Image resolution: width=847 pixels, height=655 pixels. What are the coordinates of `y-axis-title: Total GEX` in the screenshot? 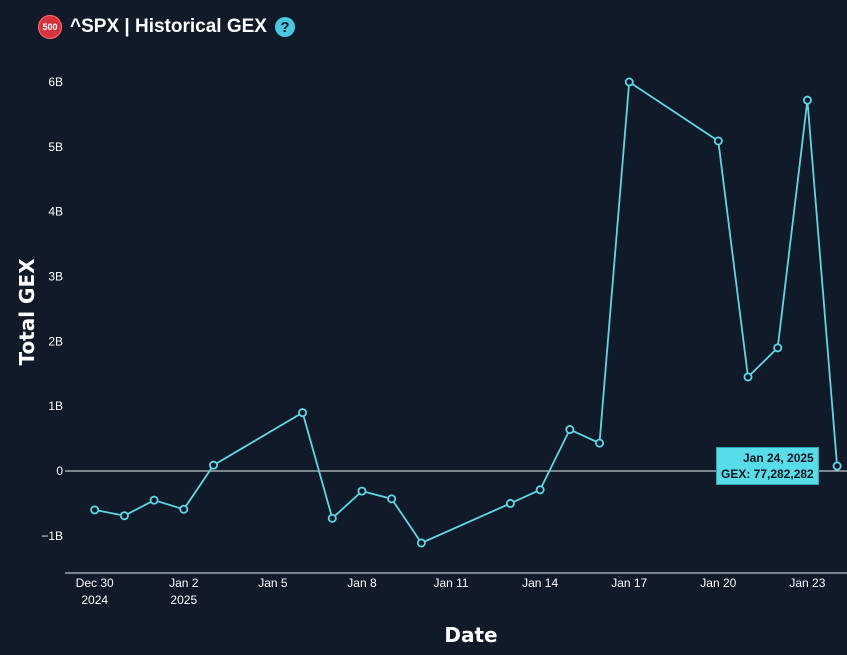 It's located at (27, 312).